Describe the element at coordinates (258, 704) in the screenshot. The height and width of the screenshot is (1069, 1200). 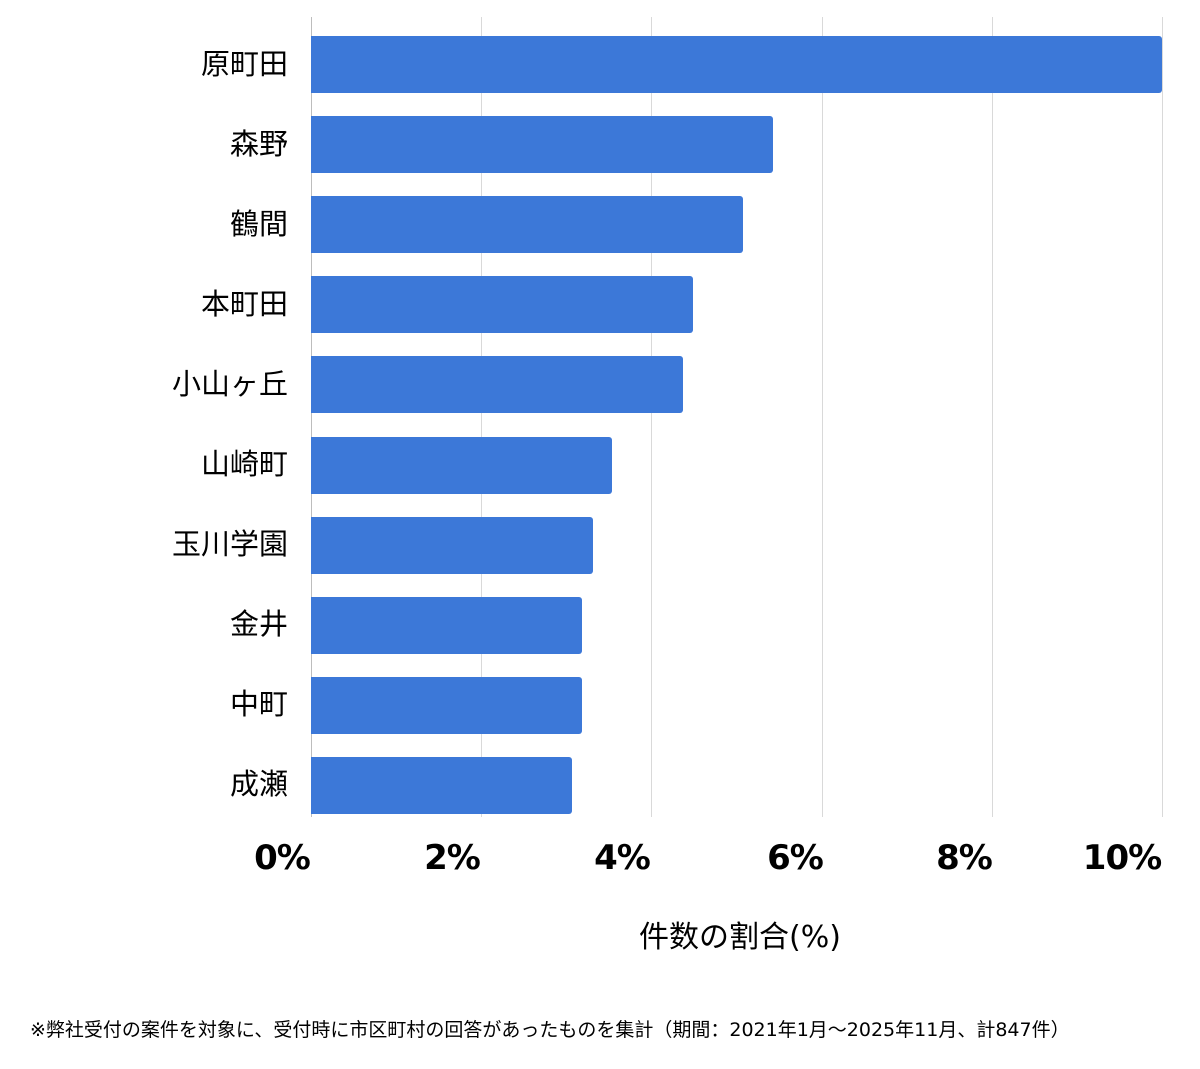
I see `category-label: 中町` at that location.